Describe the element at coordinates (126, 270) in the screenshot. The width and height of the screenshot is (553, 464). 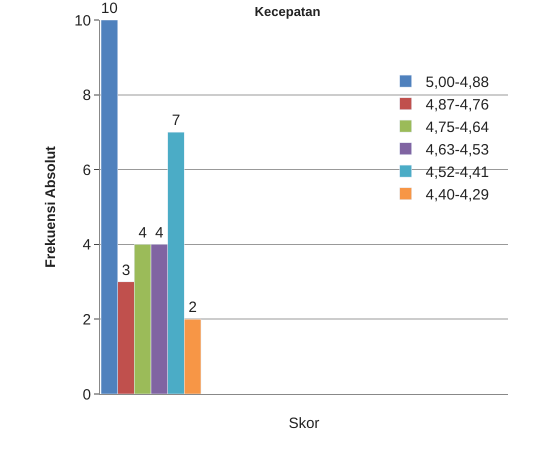
I see `data-label: 3` at that location.